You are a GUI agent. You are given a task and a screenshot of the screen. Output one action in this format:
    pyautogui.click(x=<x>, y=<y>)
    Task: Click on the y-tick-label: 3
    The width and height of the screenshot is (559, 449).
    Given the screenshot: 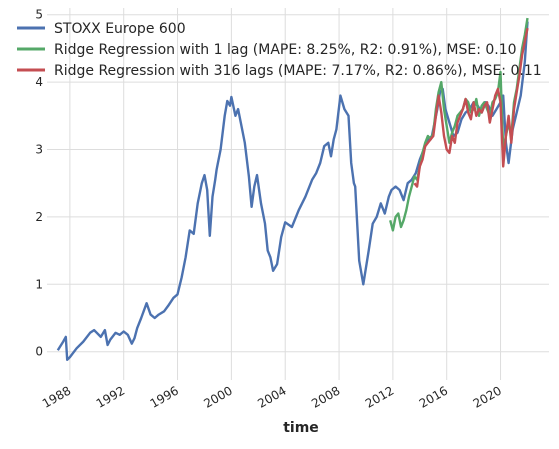 What is the action you would take?
    pyautogui.click(x=39, y=150)
    